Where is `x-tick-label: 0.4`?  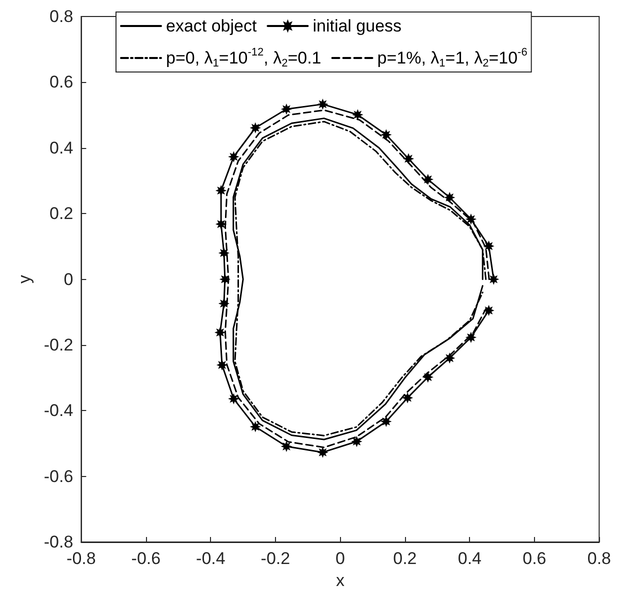
x-tick-label: 0.4 is located at coordinates (470, 558).